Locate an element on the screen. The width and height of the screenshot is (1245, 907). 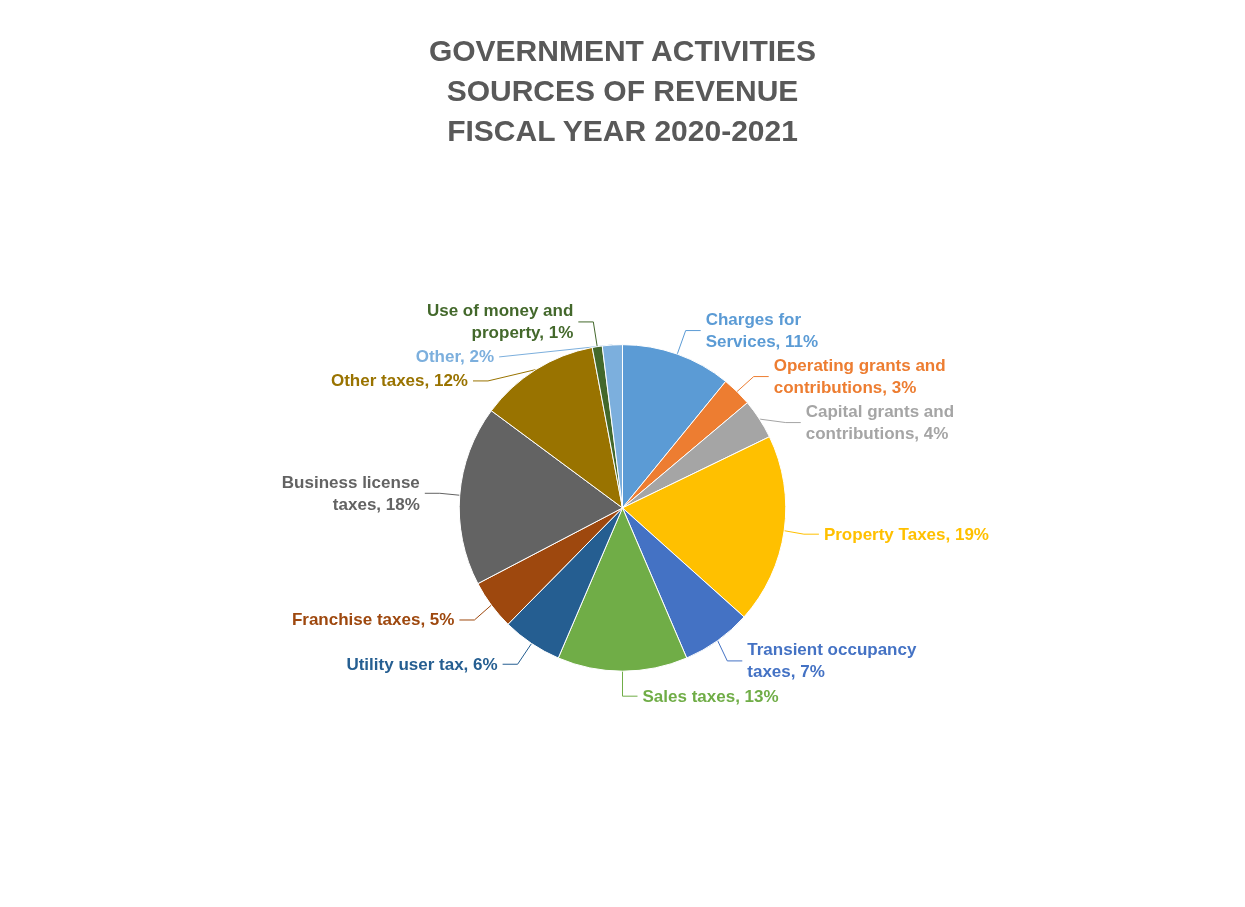
slice-label: Utility user tax, 6% is located at coordinates (422, 664).